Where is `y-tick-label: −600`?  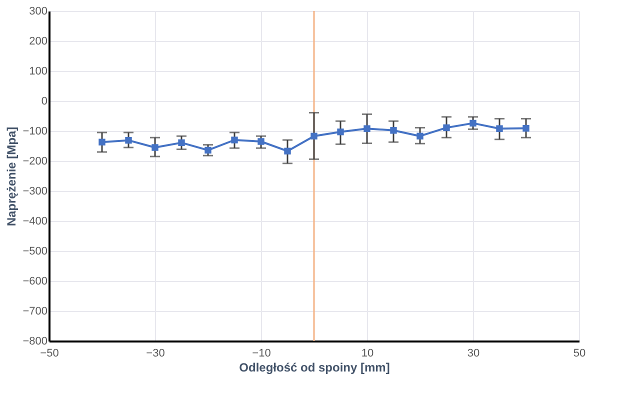
y-tick-label: −600 is located at coordinates (35, 282).